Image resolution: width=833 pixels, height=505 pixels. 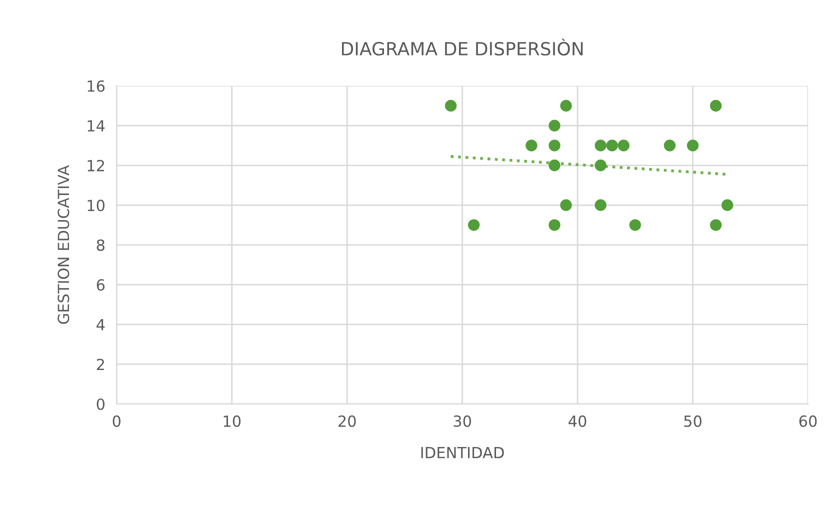 I want to click on y-tick-label: 16, so click(x=96, y=86).